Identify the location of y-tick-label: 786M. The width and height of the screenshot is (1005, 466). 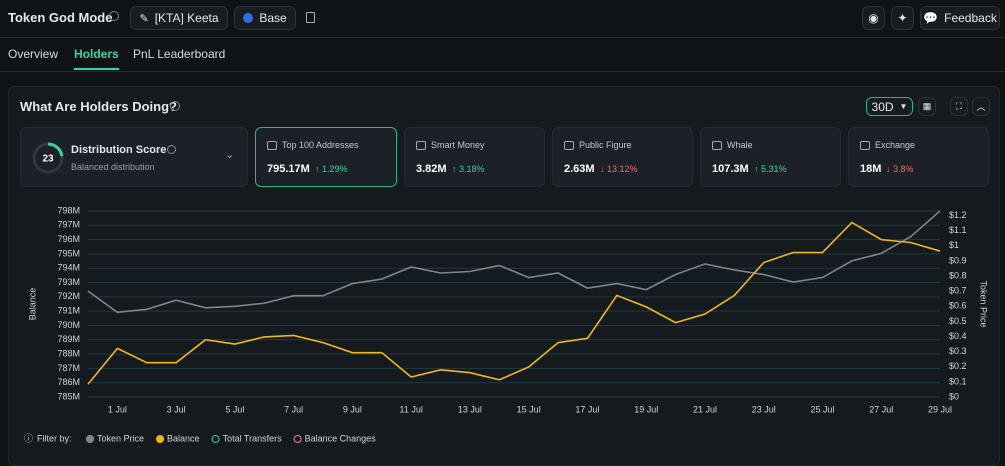
(68, 382).